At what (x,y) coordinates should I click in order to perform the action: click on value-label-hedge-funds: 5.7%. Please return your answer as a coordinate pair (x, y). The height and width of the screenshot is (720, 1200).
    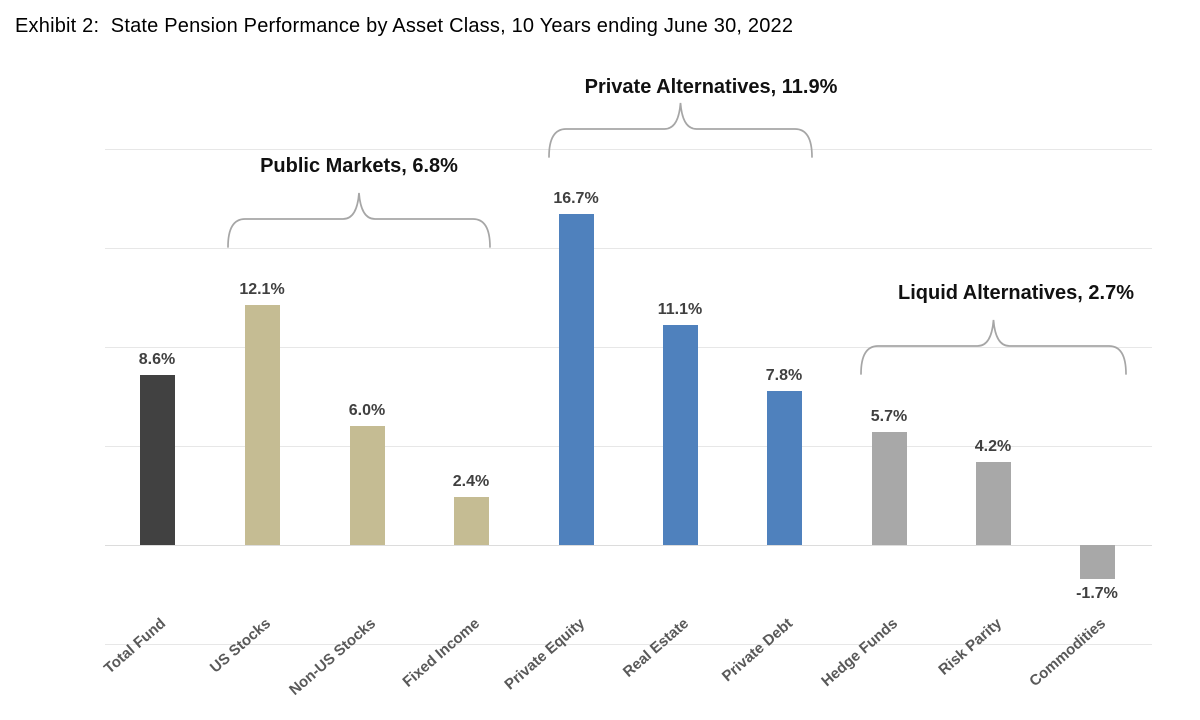
    Looking at the image, I should click on (889, 417).